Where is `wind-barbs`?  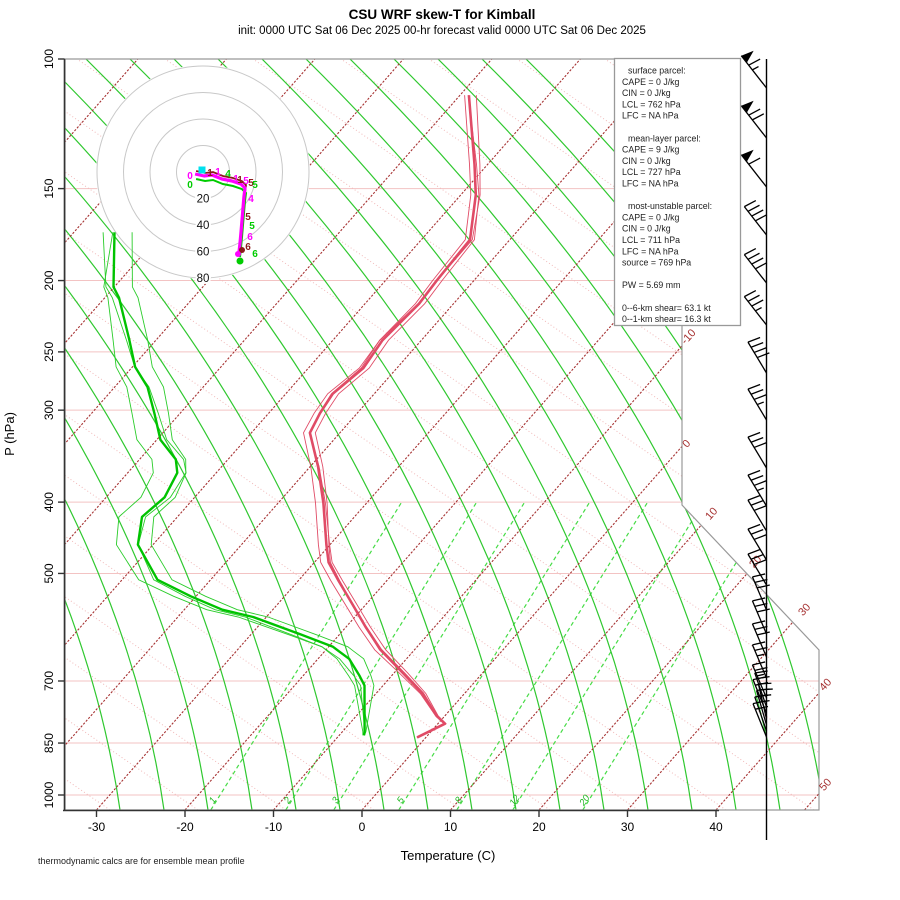 wind-barbs is located at coordinates (756, 445).